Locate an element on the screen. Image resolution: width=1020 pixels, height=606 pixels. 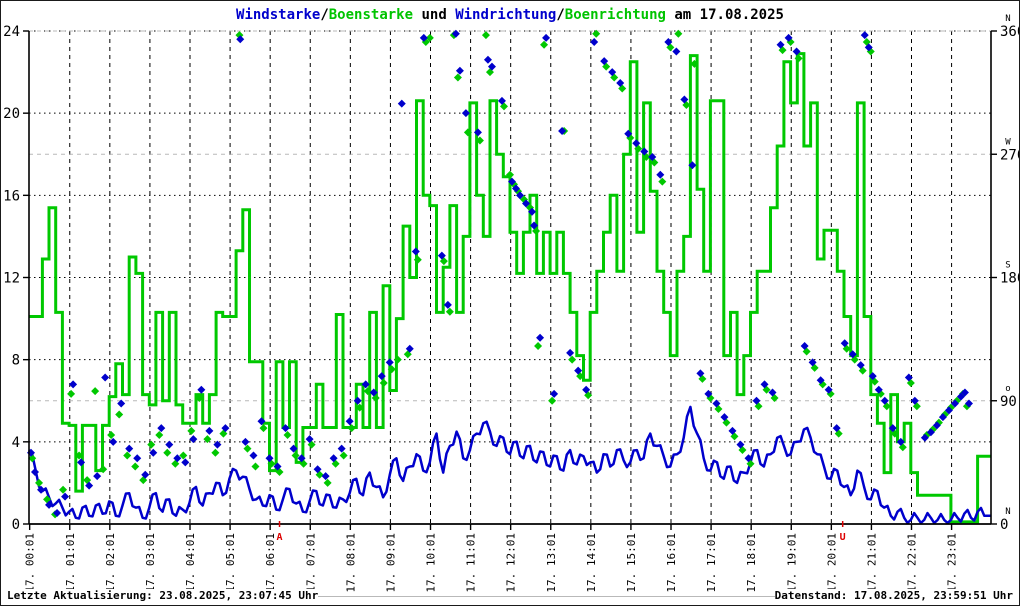
x-tick-label: 17. 19:01 is located at coordinates (791, 563).